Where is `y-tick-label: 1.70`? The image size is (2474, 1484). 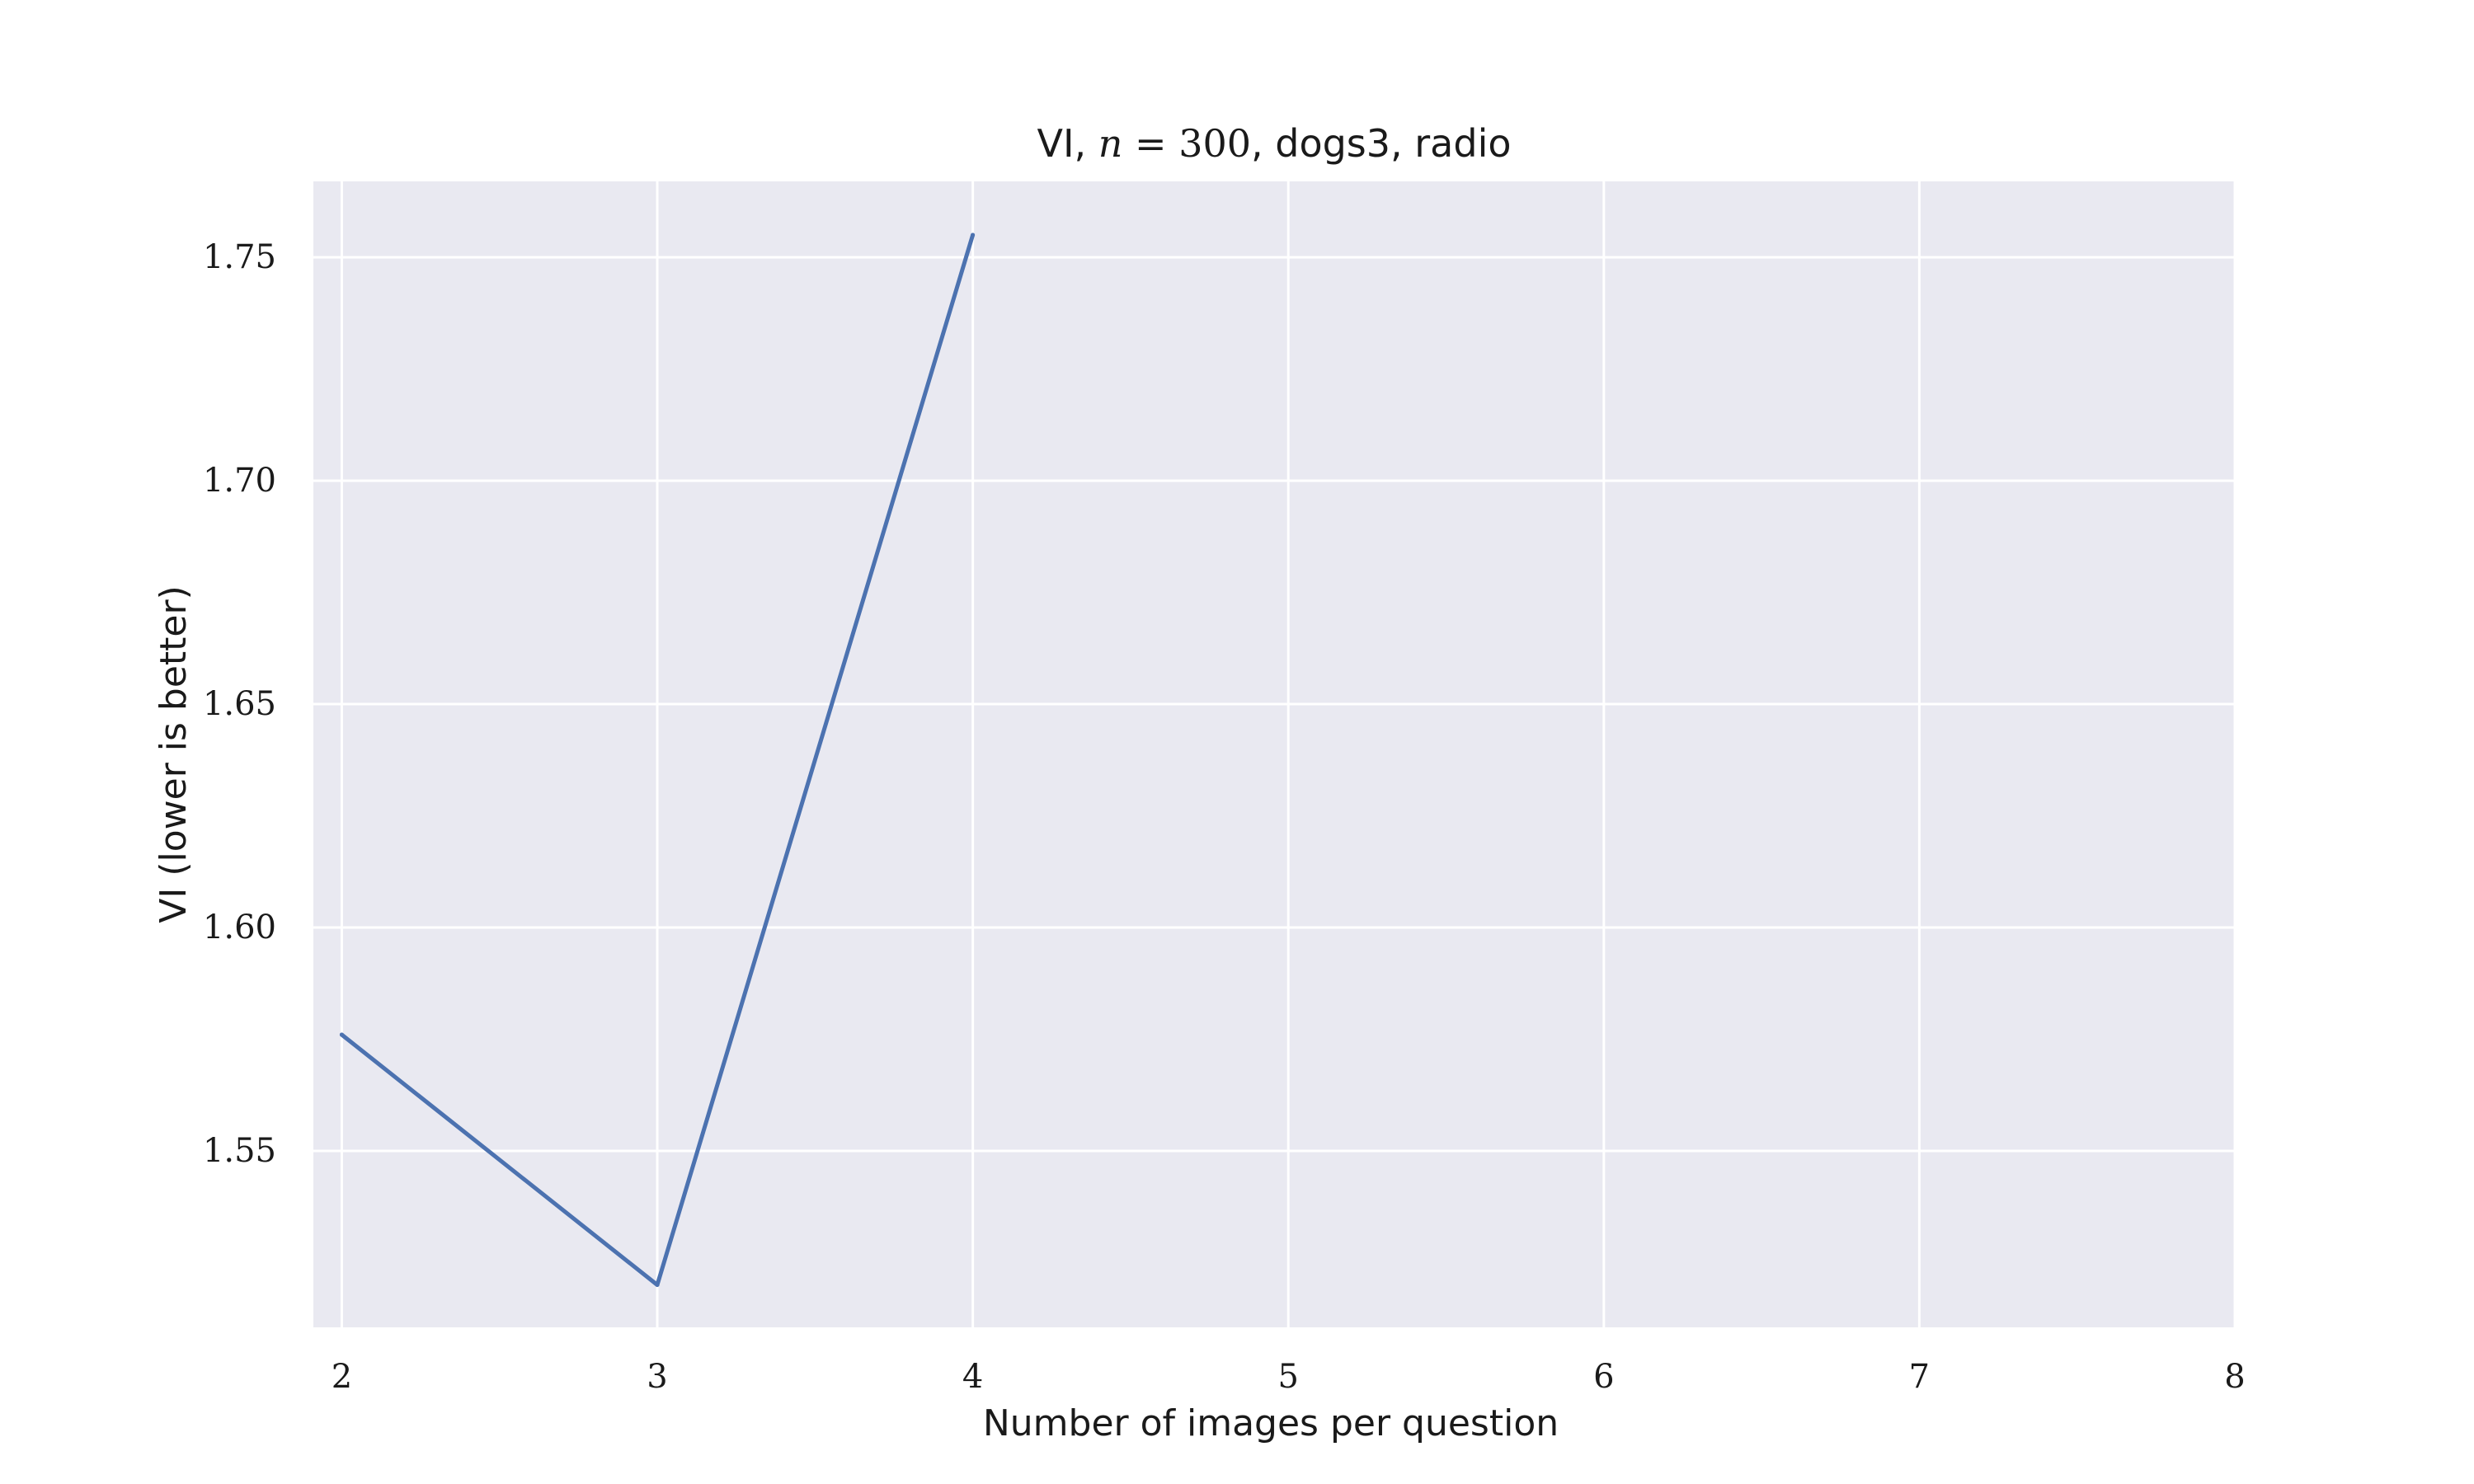
y-tick-label: 1.70 is located at coordinates (239, 481).